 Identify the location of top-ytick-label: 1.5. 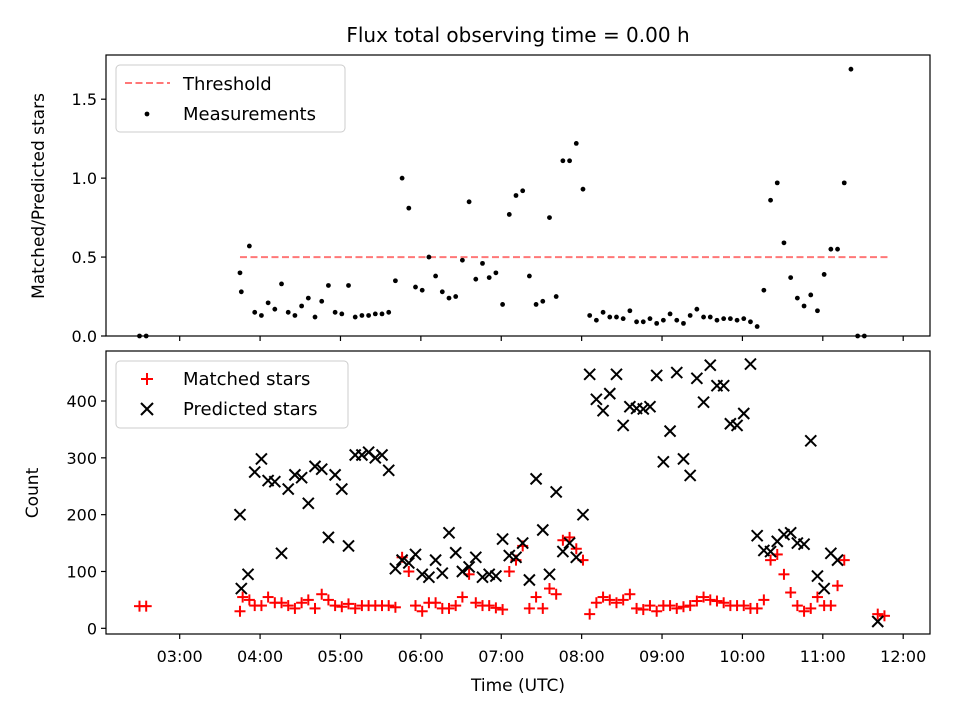
(84, 99).